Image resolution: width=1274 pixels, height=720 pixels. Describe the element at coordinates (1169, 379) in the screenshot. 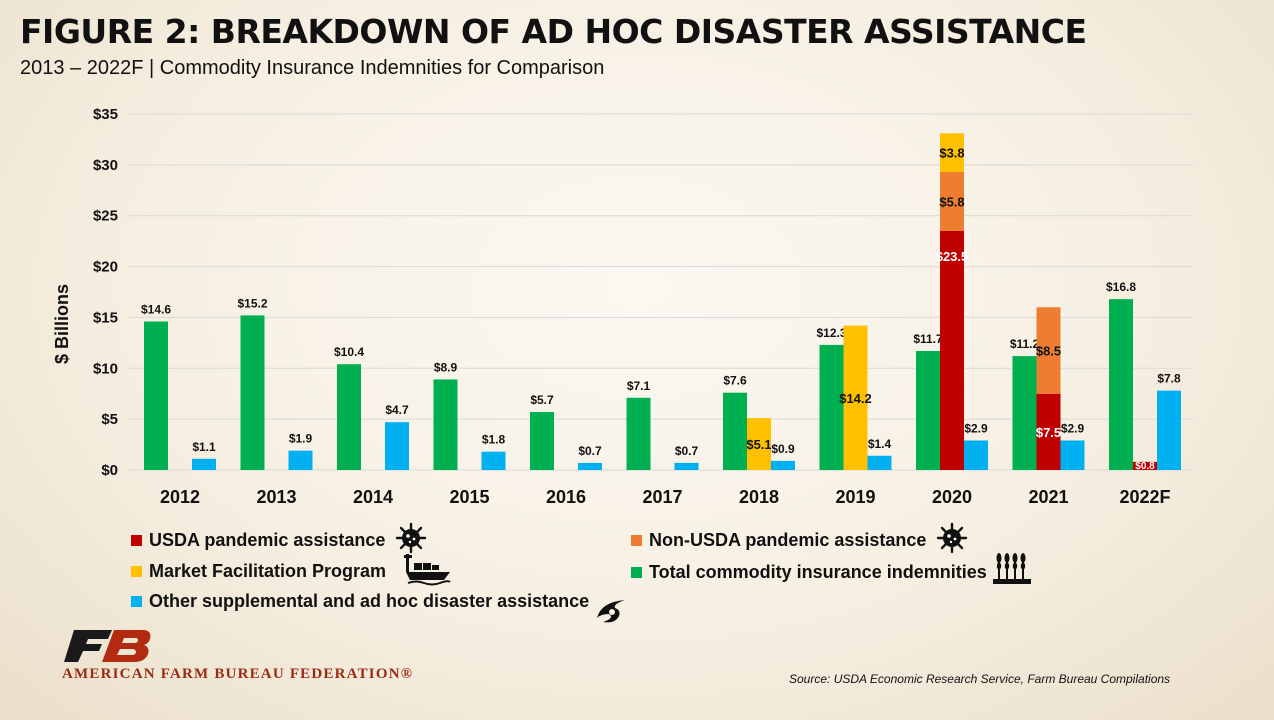

I see `data-label: $7.8` at that location.